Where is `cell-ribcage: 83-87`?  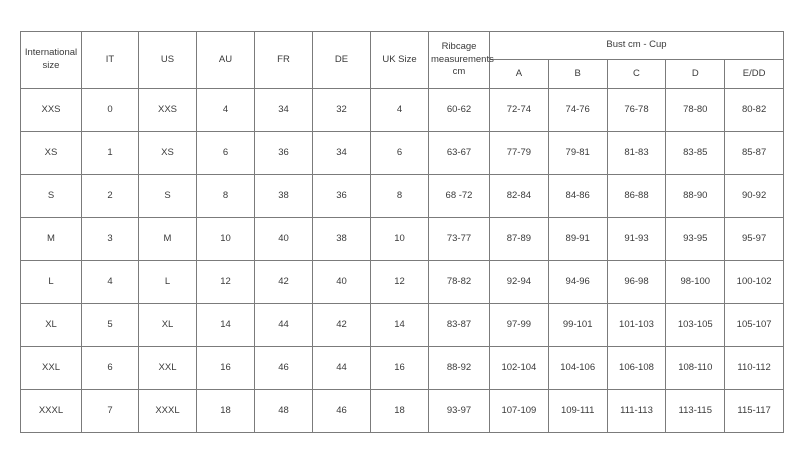
cell-ribcage: 83-87 is located at coordinates (459, 325).